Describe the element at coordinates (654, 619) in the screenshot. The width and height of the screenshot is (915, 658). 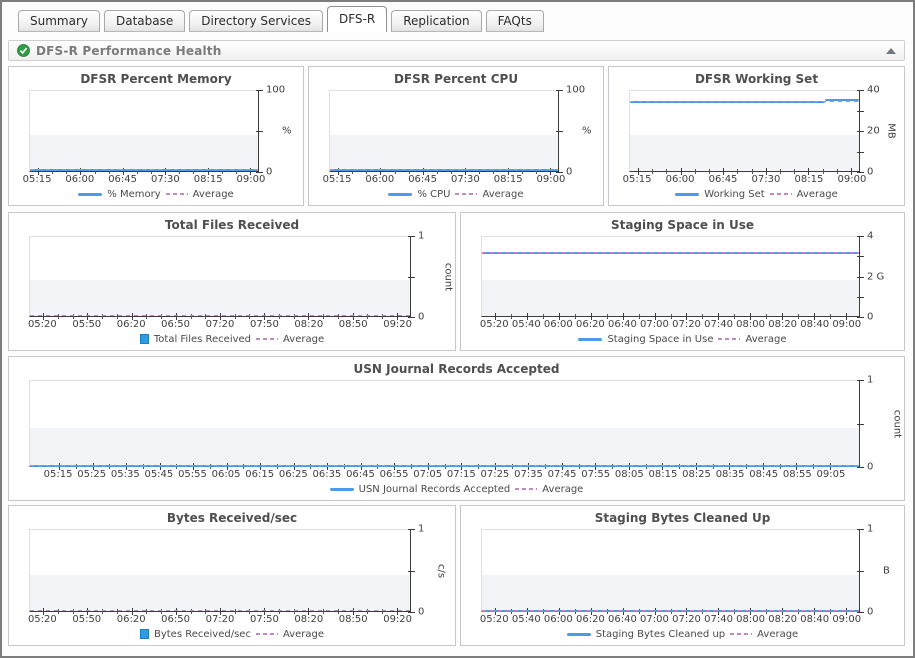
I see `x-axis-tick-label: 07:00` at that location.